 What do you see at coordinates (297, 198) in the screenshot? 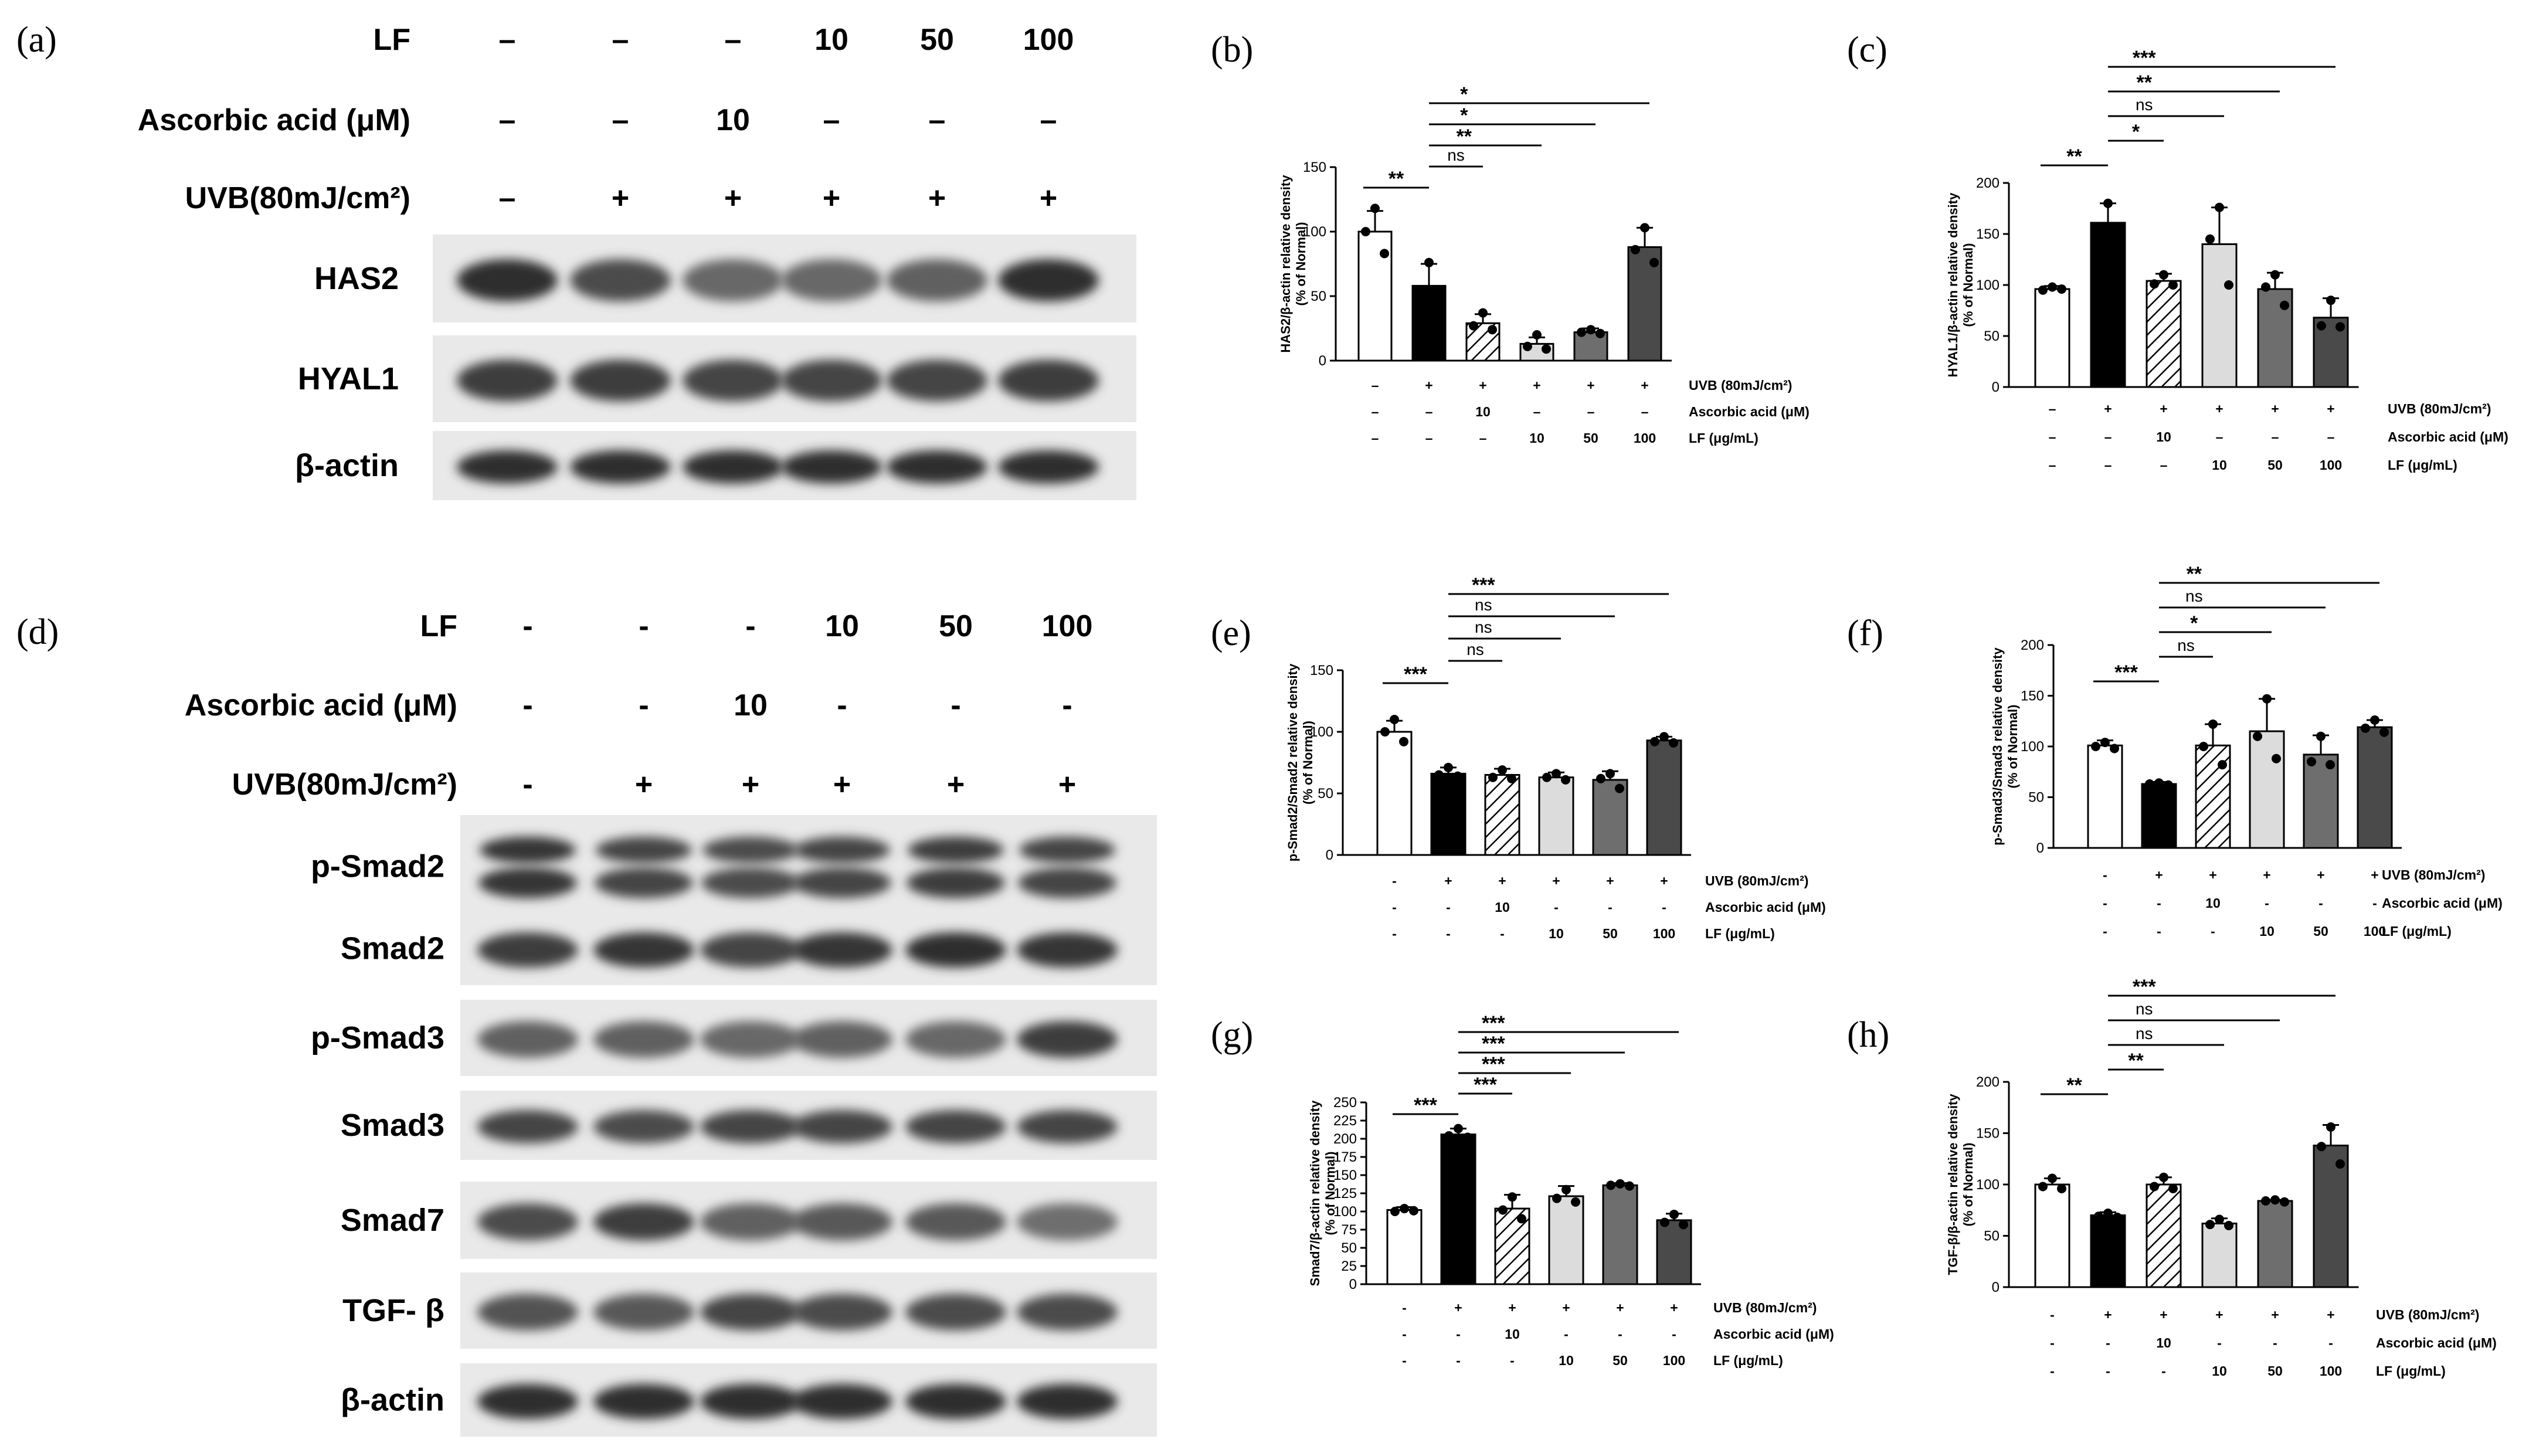
I see `condition-label: UVB(80mJ/cm²)` at bounding box center [297, 198].